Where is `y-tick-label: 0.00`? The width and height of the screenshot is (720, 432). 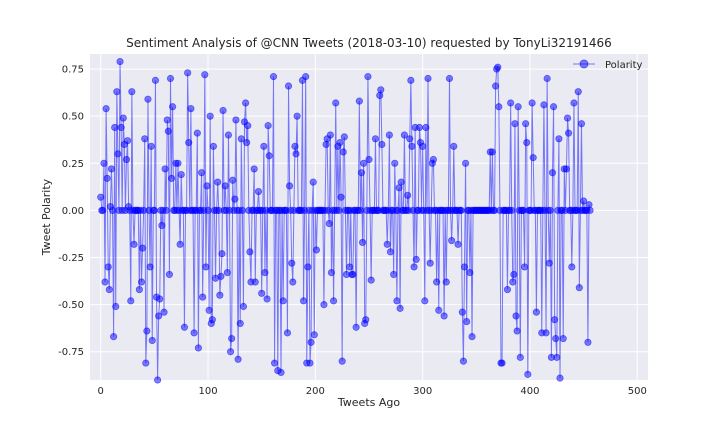 y-tick-label: 0.00 is located at coordinates (73, 211).